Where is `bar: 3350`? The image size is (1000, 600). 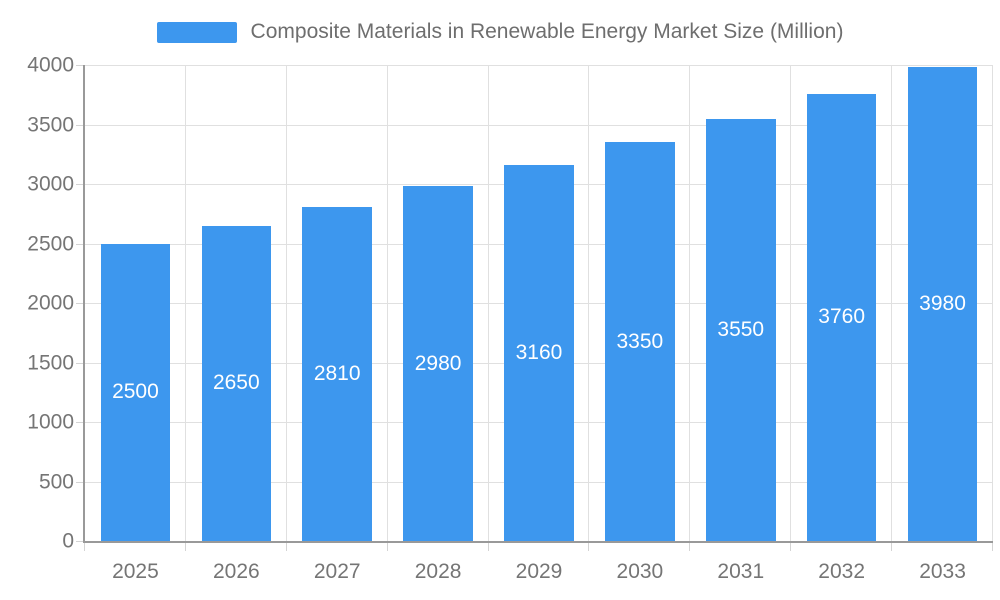
bar: 3350 is located at coordinates (640, 341).